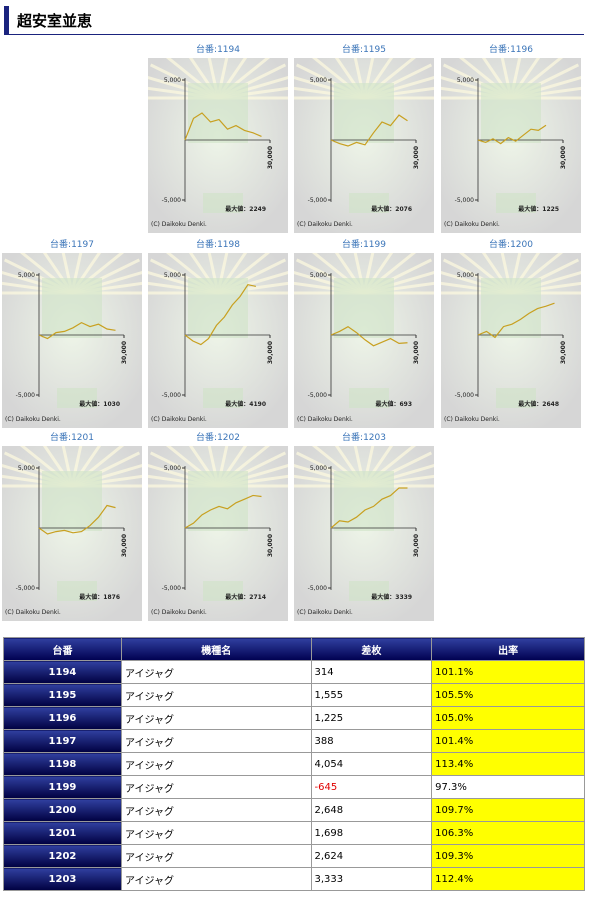  I want to click on table-cell: 3,333, so click(371, 879).